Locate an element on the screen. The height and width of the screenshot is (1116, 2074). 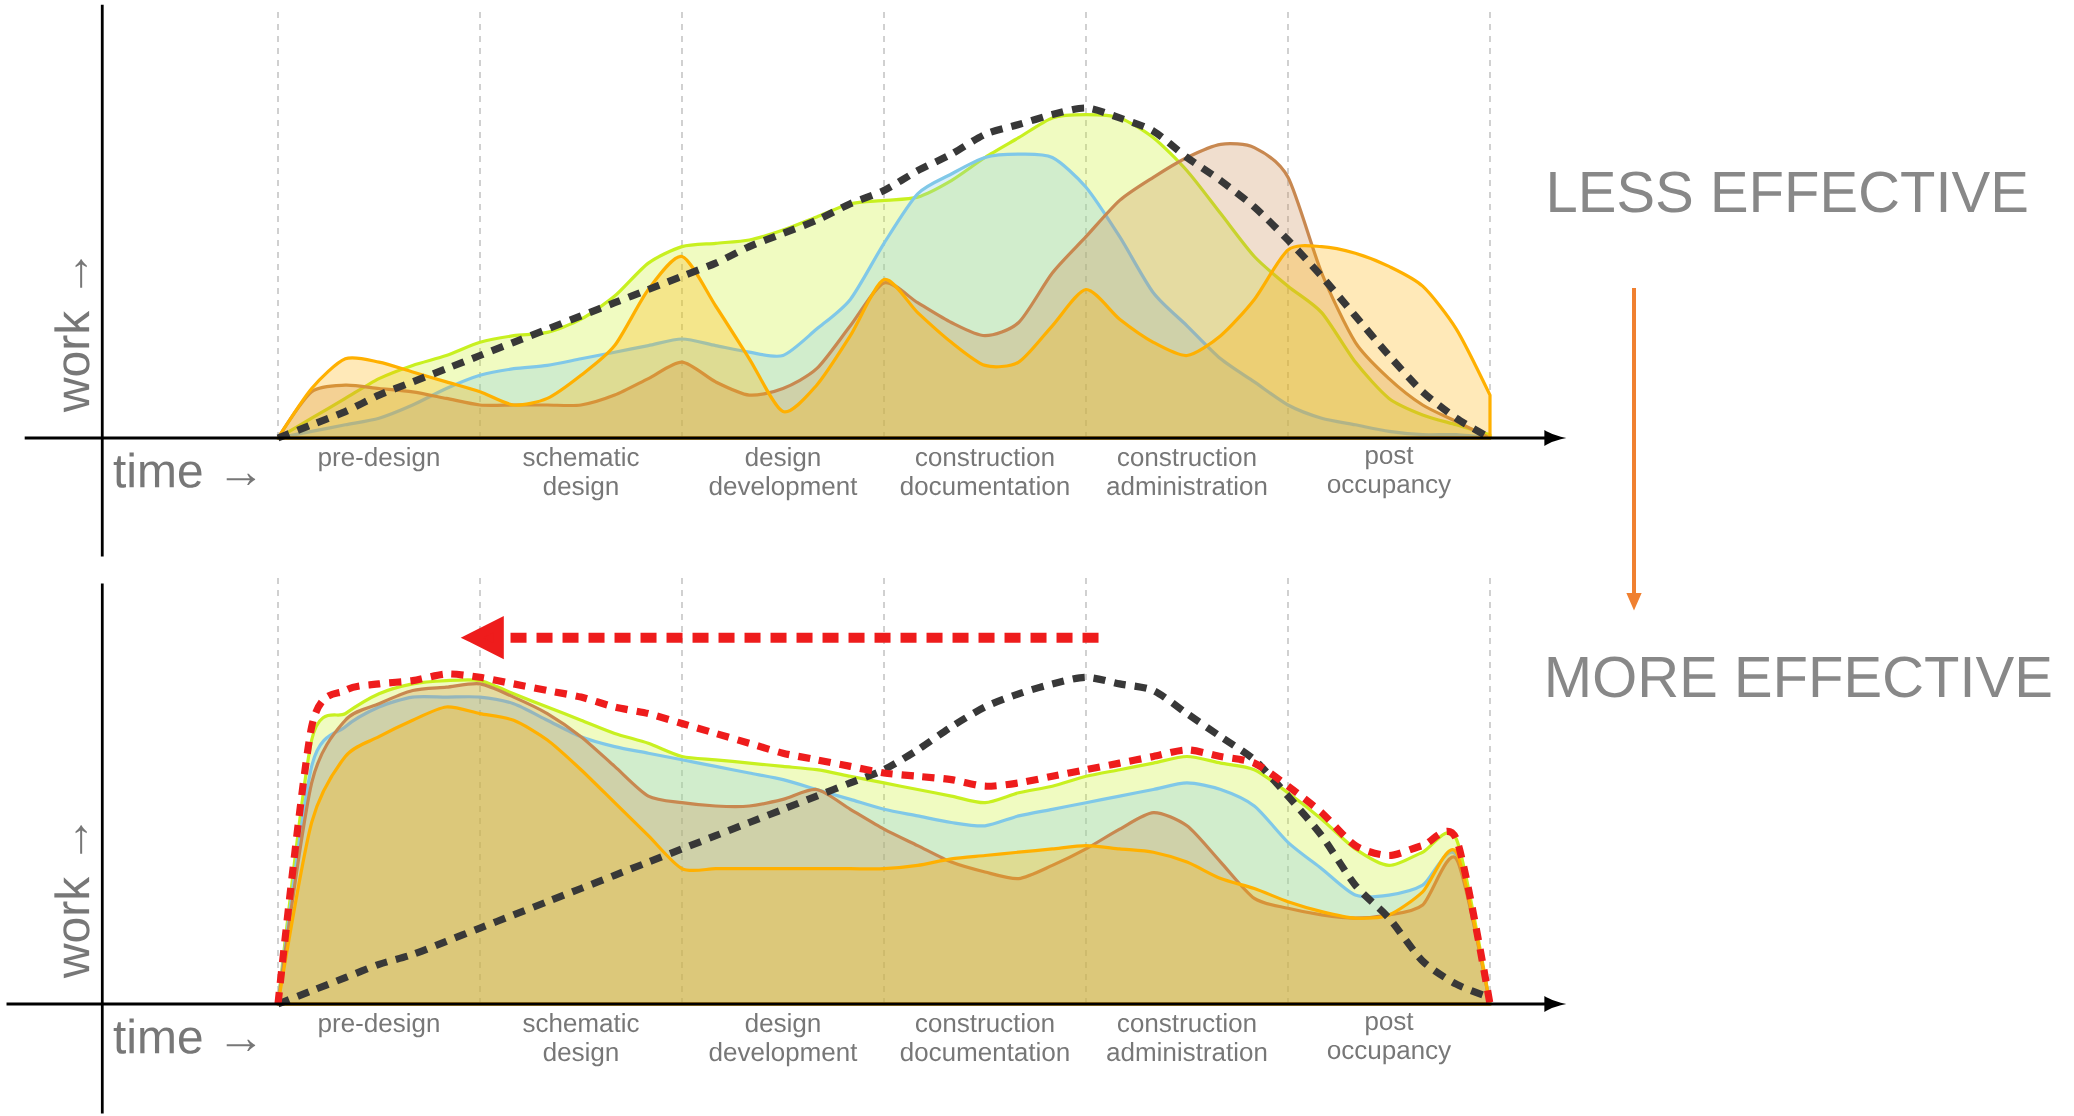
text: LESS EFFECTIVE is located at coordinates (1788, 192).